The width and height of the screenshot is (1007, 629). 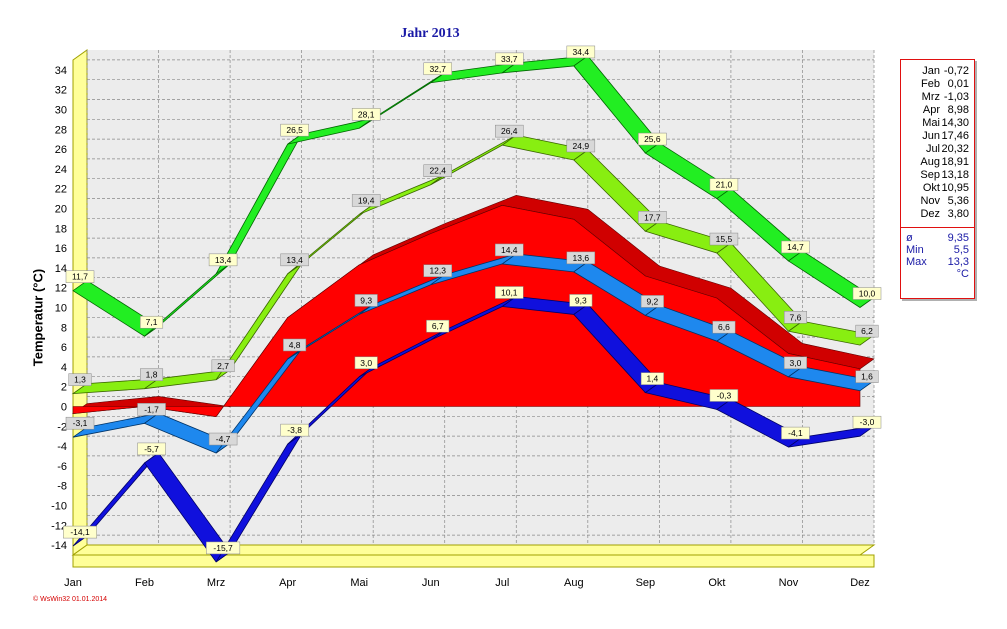 What do you see at coordinates (724, 239) in the screenshot?
I see `series-upper-data-label: 15,5` at bounding box center [724, 239].